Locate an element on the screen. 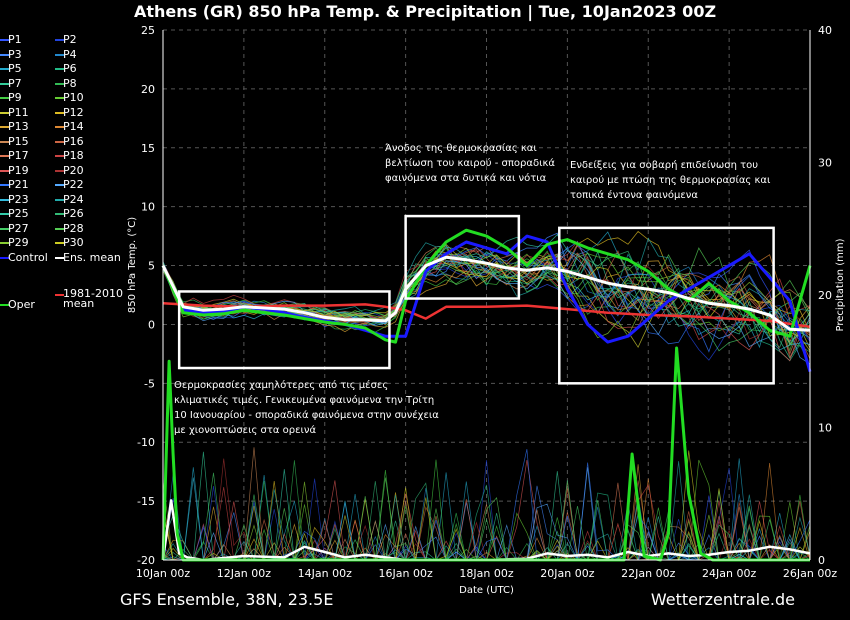 This screenshot has width=850, height=620. x-tick-label: 12Jan 00z is located at coordinates (244, 573).